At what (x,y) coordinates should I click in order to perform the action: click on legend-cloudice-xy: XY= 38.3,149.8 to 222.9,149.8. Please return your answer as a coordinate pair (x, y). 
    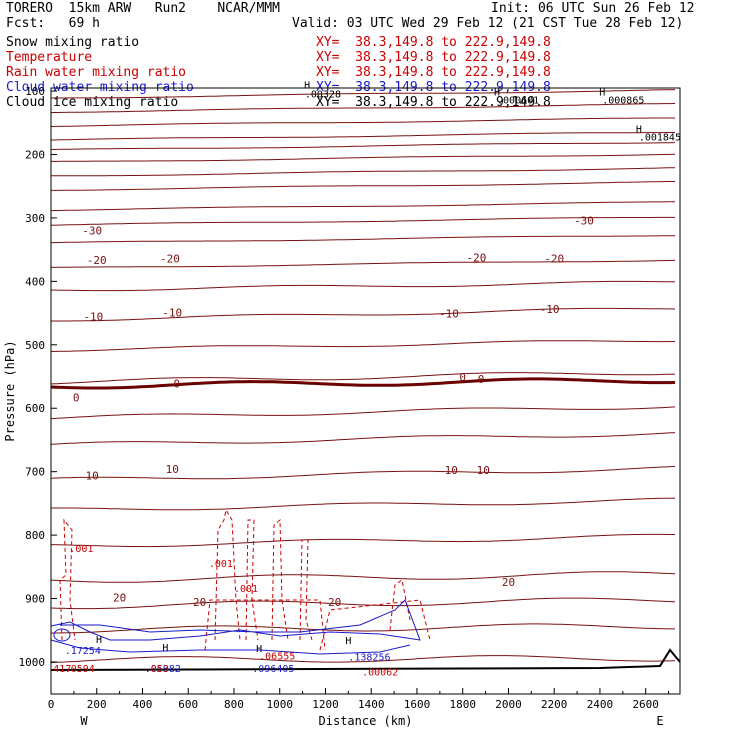
    Looking at the image, I should click on (433, 102).